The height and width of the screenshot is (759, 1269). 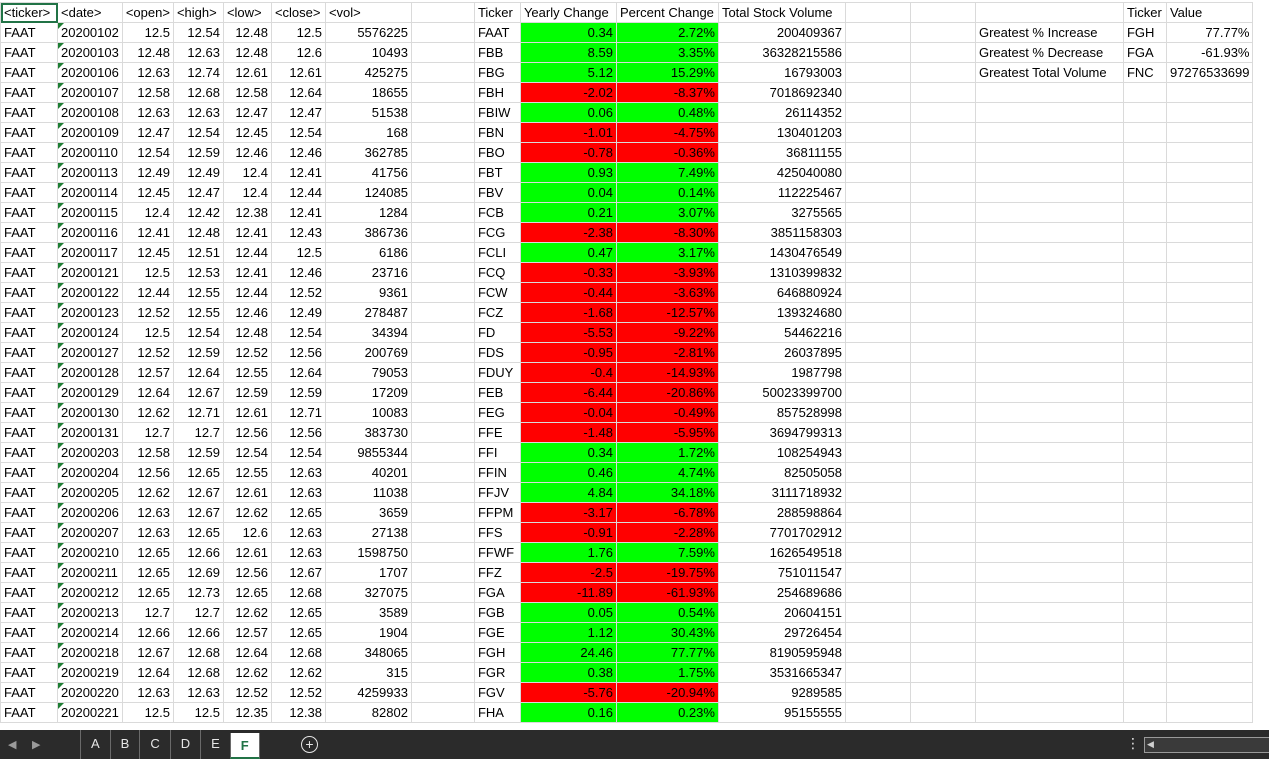 I want to click on cell-k: 34.18%, so click(x=667, y=492).